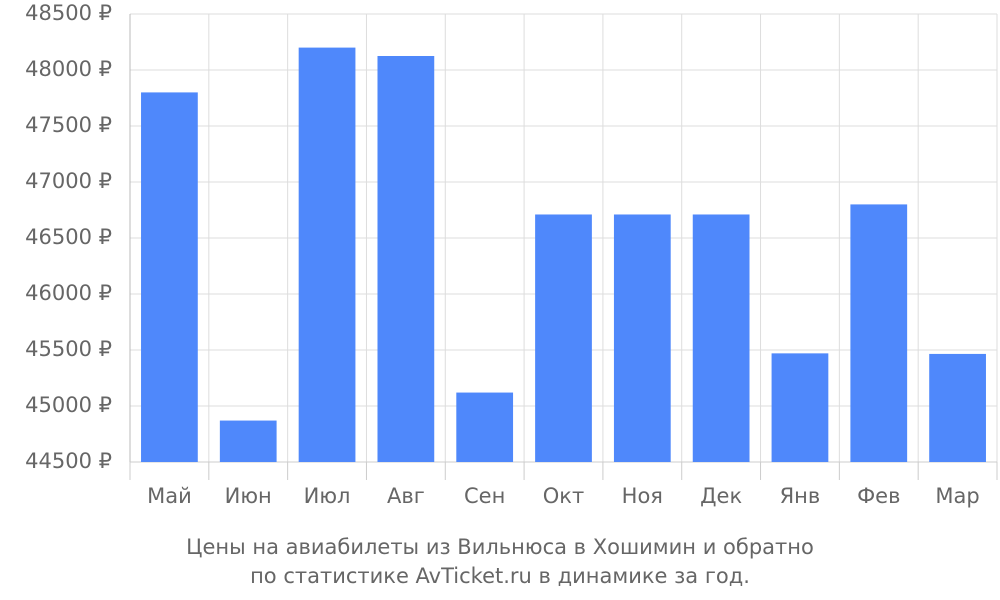  I want to click on x-tick-label: Янв, so click(800, 496).